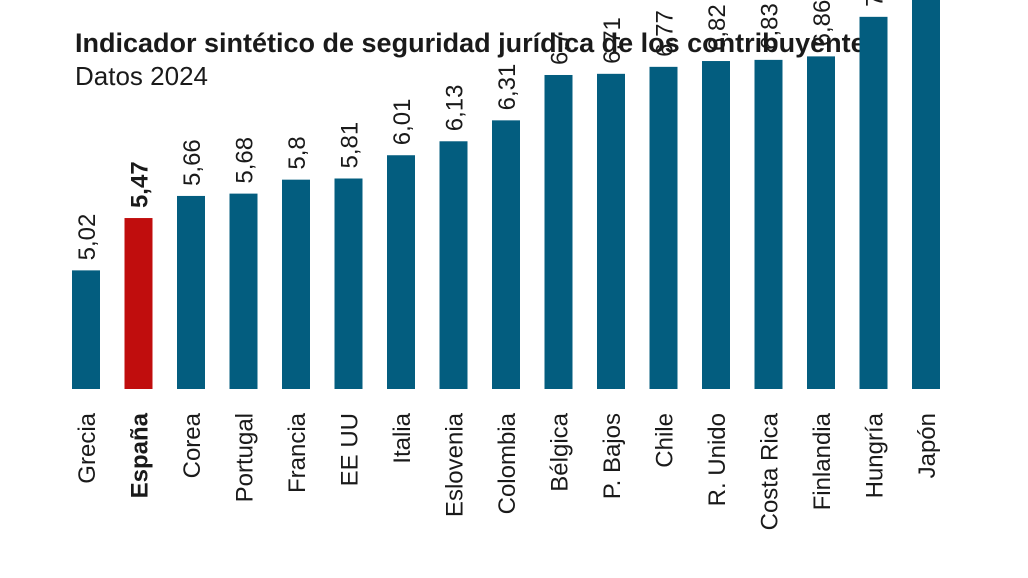  I want to click on value-label-espana: 5,47, so click(140, 184).